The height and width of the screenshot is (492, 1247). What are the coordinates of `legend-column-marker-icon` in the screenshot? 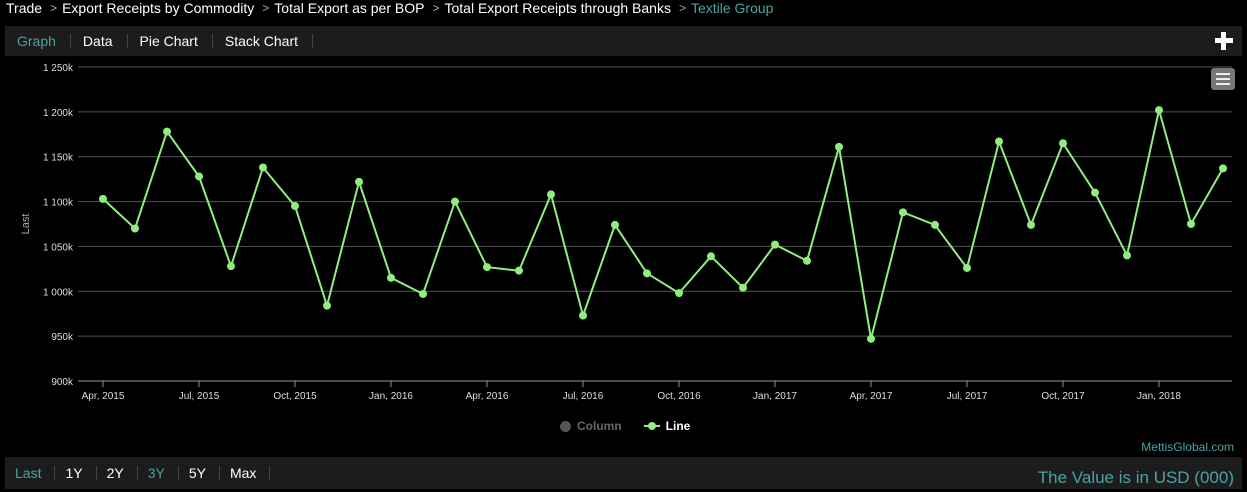 It's located at (565, 426).